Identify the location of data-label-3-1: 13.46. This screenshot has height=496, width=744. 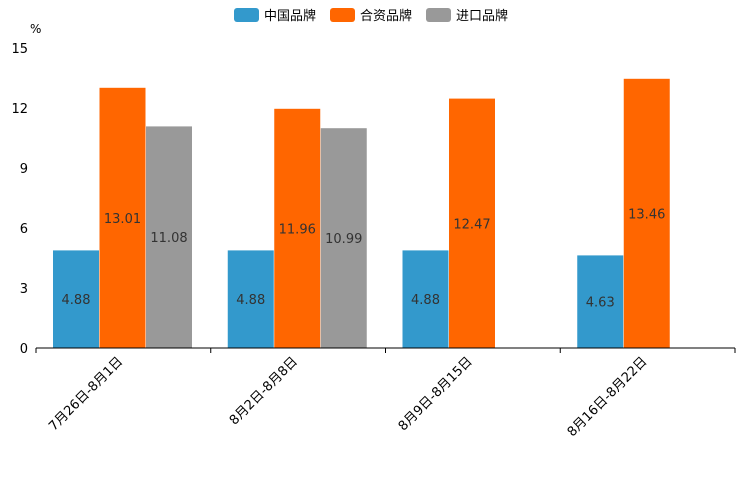
(646, 214).